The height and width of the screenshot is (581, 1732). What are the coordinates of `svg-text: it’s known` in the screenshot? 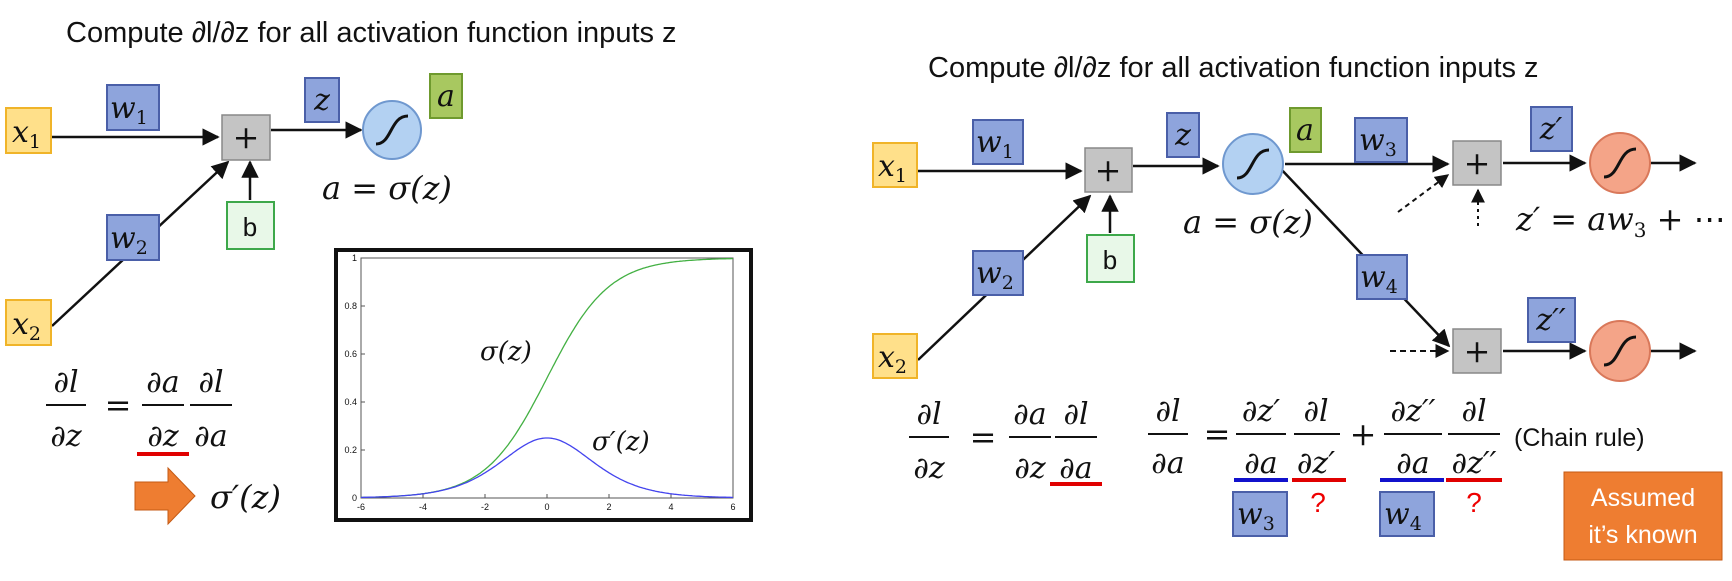 It's located at (1642, 535).